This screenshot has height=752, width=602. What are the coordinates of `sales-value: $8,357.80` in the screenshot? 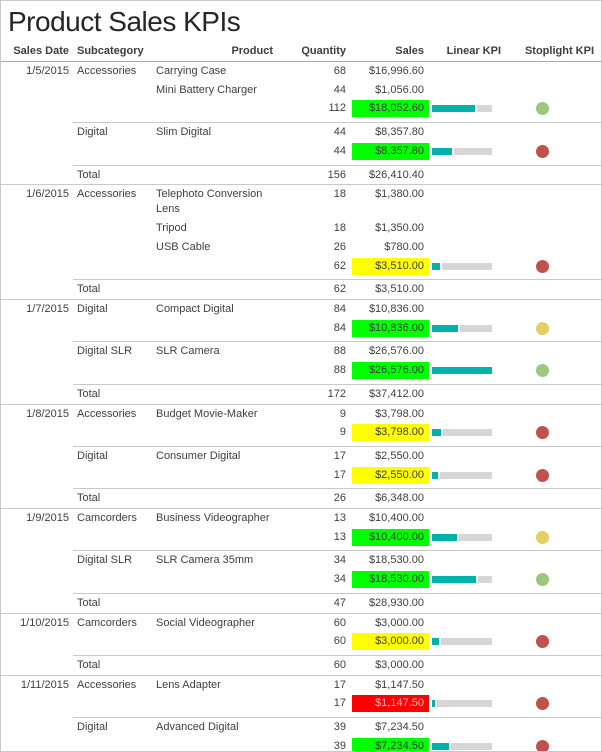 It's located at (399, 132).